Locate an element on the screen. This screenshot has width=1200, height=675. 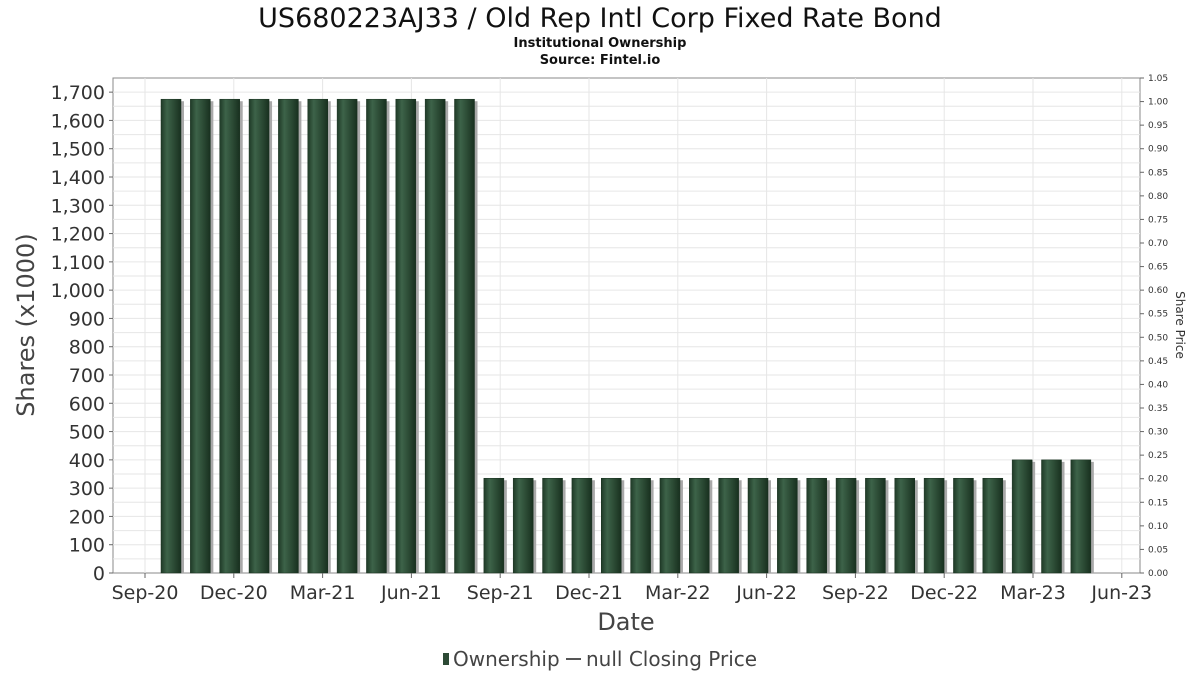
x-tick-label: Sep-22 is located at coordinates (855, 593).